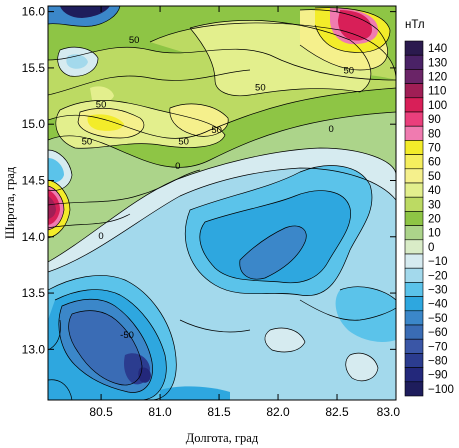 This screenshot has height=448, width=459. I want to click on legend-label: −80, so click(438, 362).